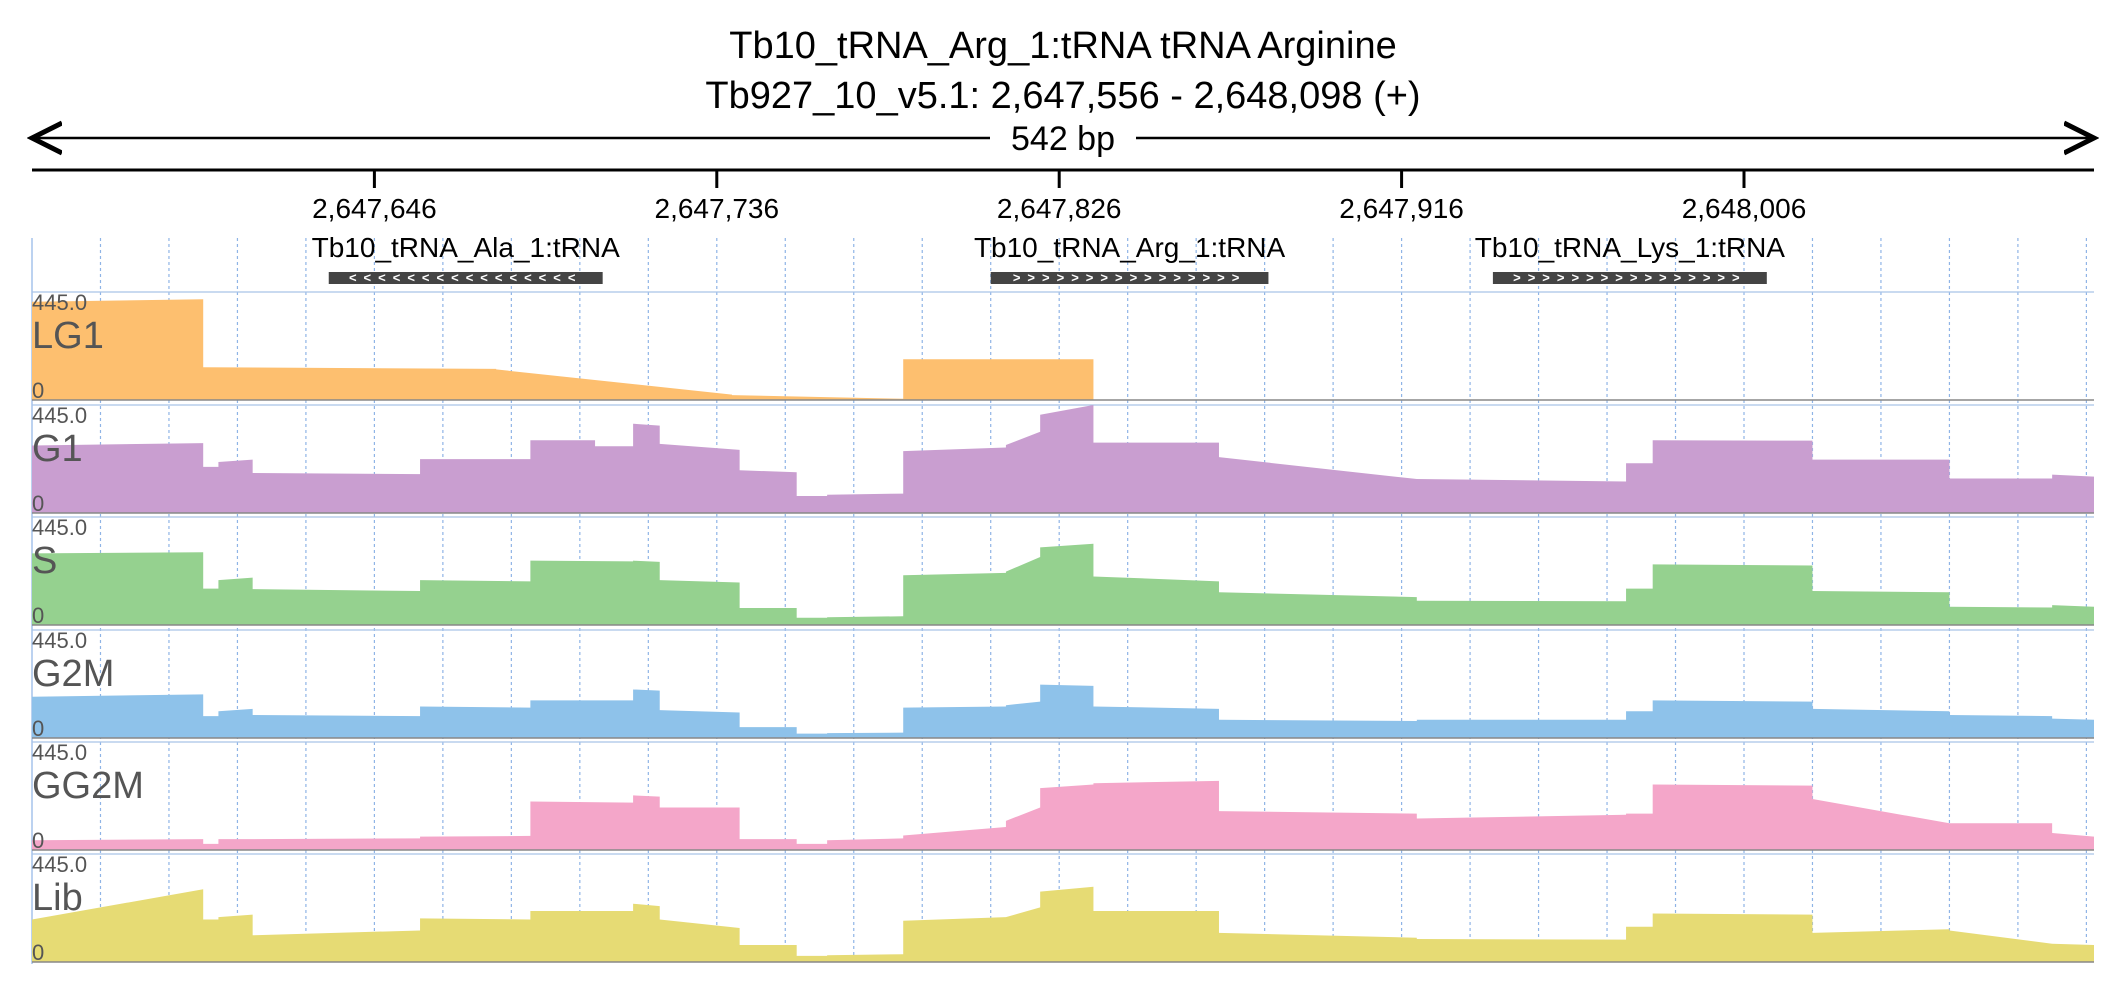 The image size is (2126, 1005). I want to click on x-tick-label: 2,648,006, so click(1744, 208).